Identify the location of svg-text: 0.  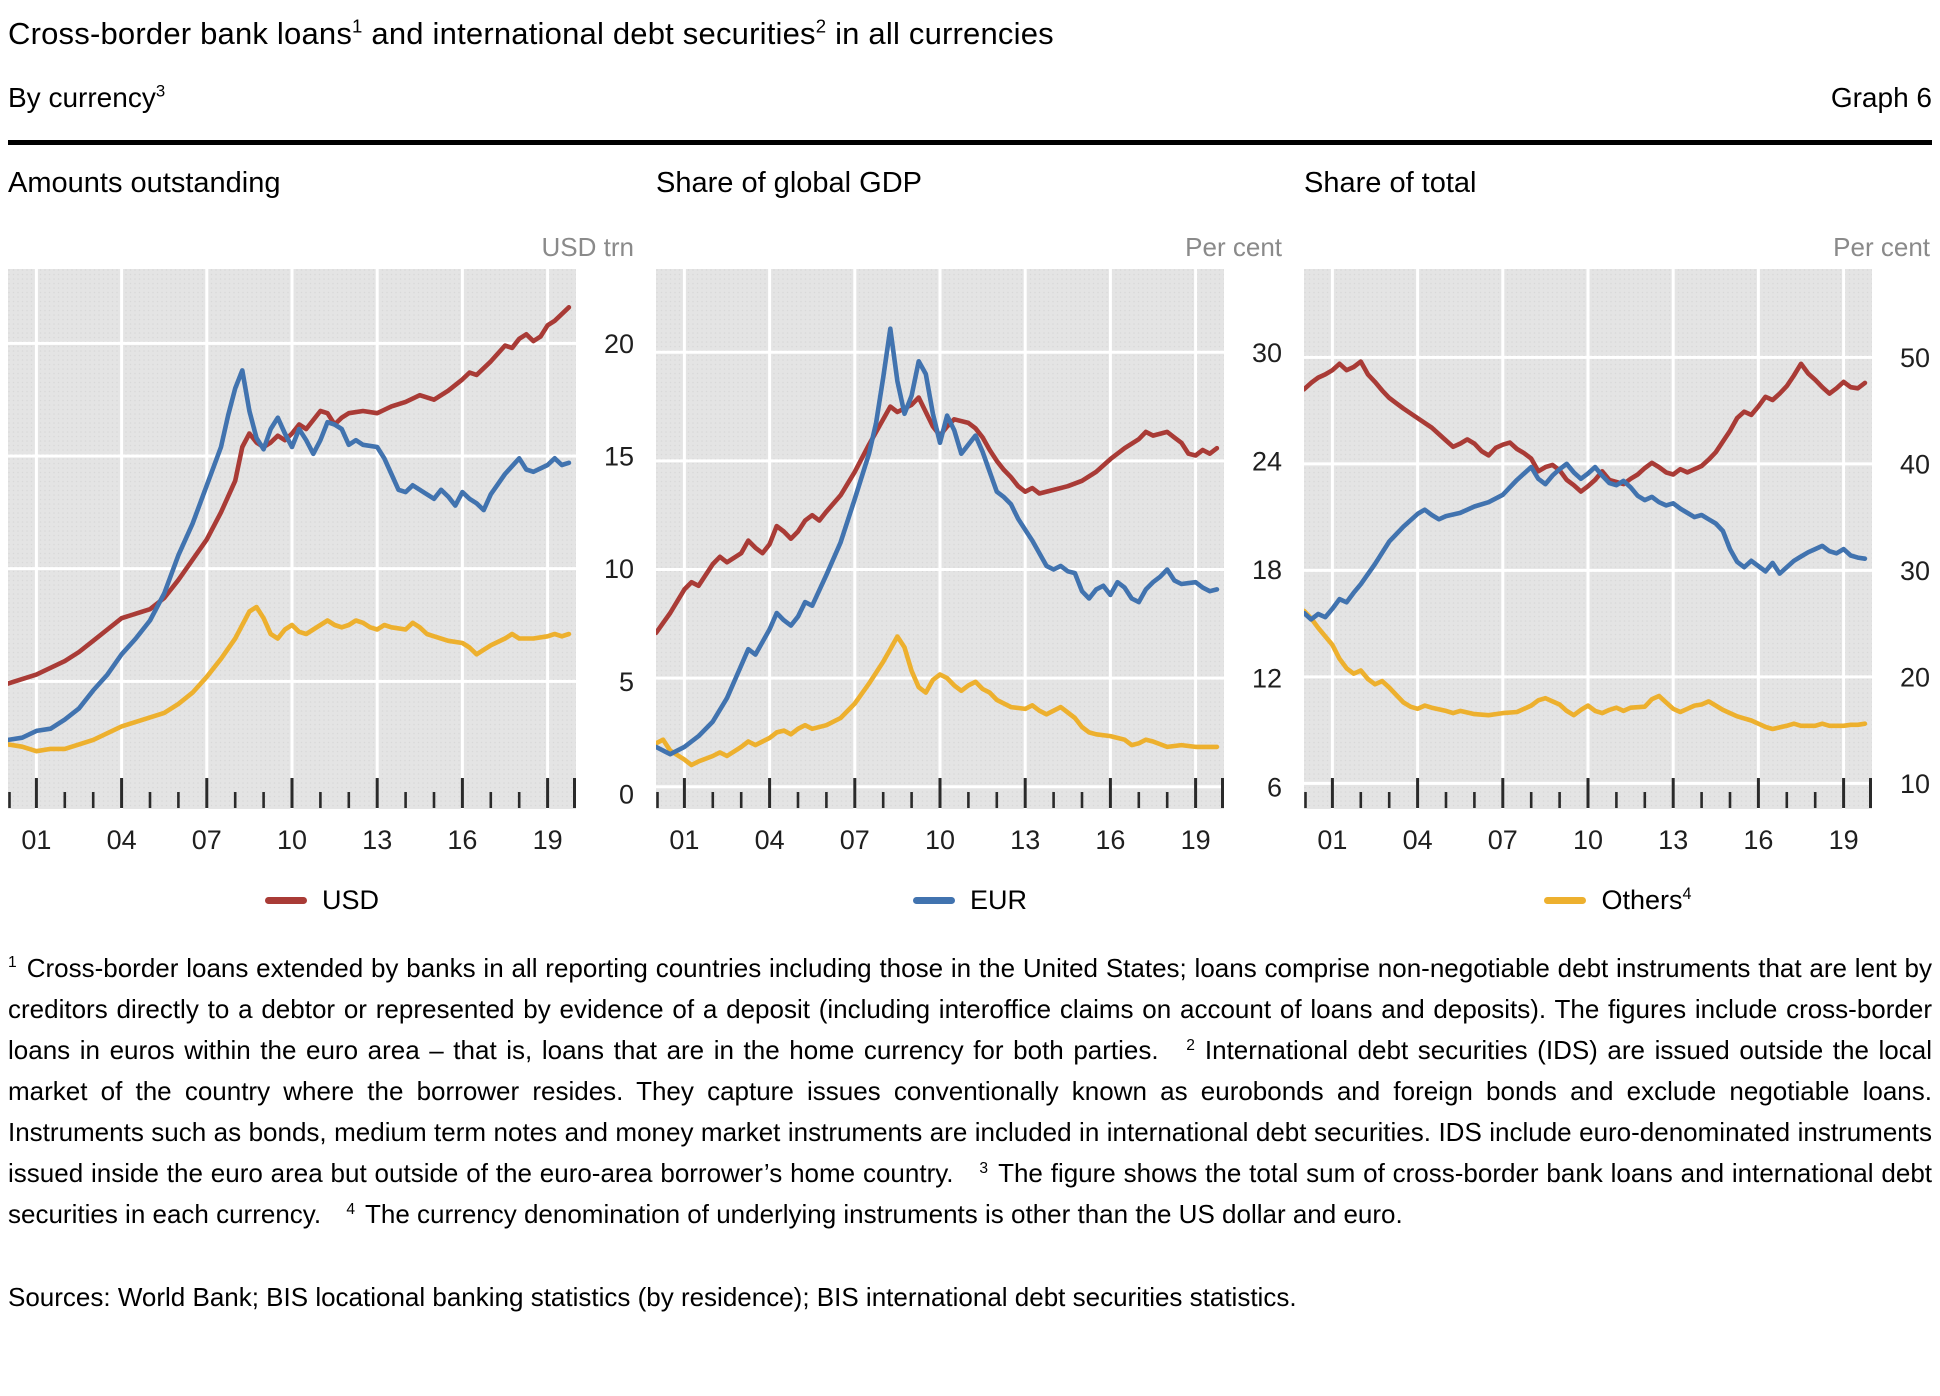
(626, 795).